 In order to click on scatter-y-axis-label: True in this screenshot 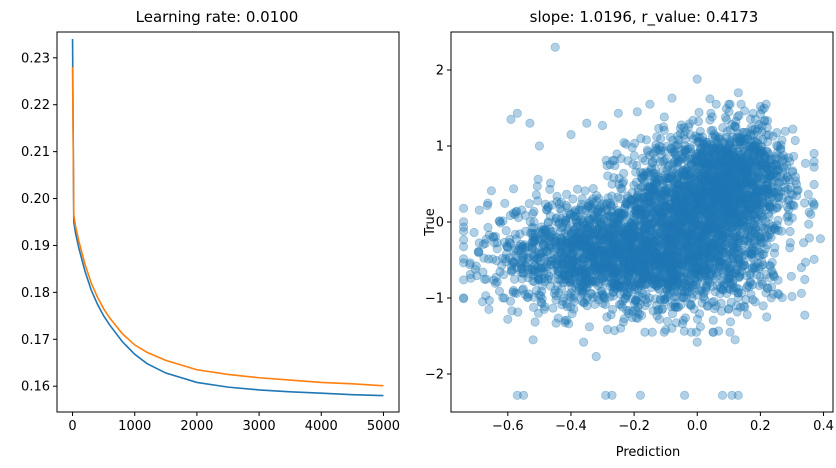, I will do `click(430, 222)`.